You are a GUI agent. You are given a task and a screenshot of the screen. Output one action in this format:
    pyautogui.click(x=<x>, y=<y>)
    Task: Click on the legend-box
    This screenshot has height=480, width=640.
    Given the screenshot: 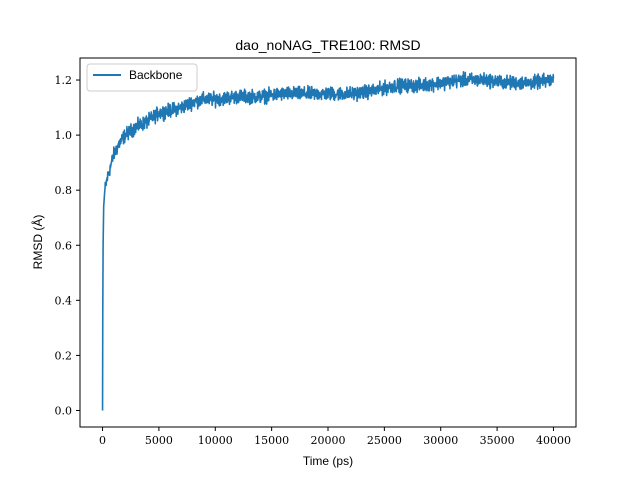 What is the action you would take?
    pyautogui.click(x=142, y=77)
    